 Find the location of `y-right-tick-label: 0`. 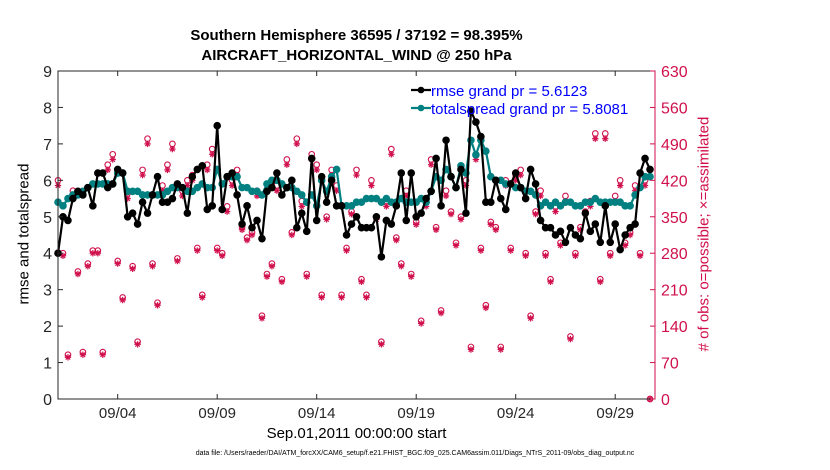

y-right-tick-label: 0 is located at coordinates (665, 400).